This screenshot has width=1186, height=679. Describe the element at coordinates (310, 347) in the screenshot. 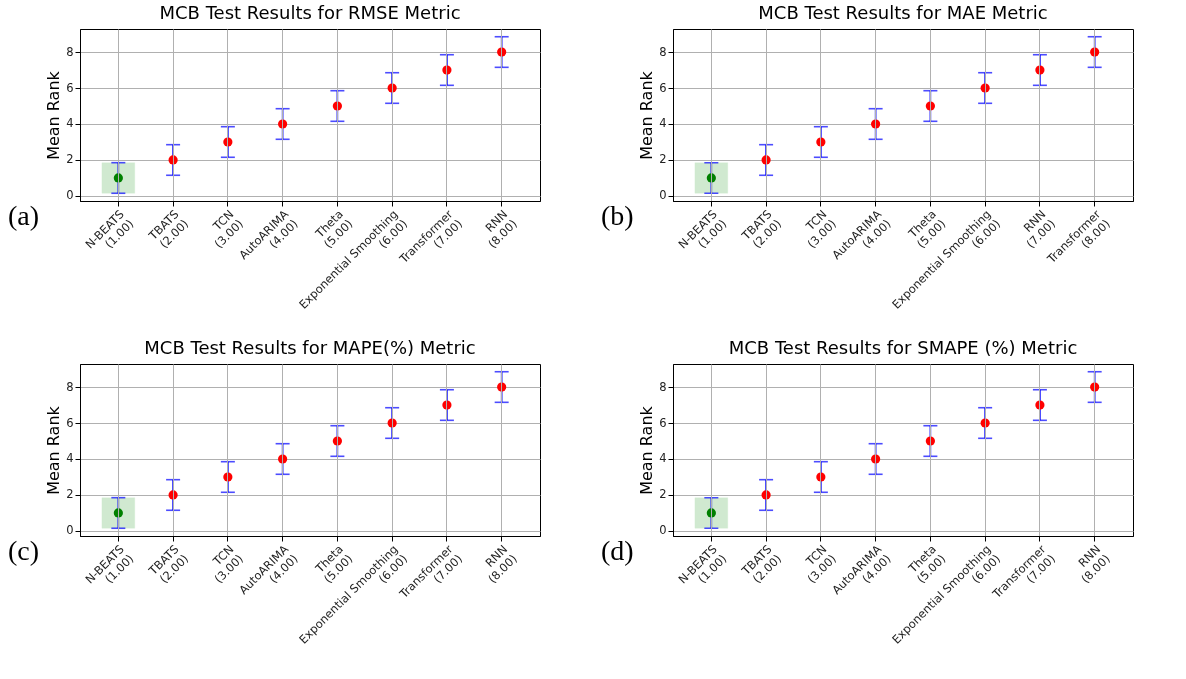

I see `chart-title: MCB Test Results for MAPE(%) Metric` at that location.